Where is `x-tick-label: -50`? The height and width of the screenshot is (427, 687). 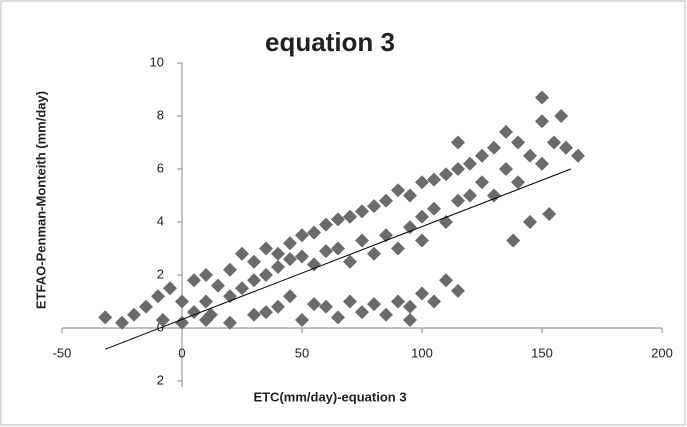 x-tick-label: -50 is located at coordinates (62, 352).